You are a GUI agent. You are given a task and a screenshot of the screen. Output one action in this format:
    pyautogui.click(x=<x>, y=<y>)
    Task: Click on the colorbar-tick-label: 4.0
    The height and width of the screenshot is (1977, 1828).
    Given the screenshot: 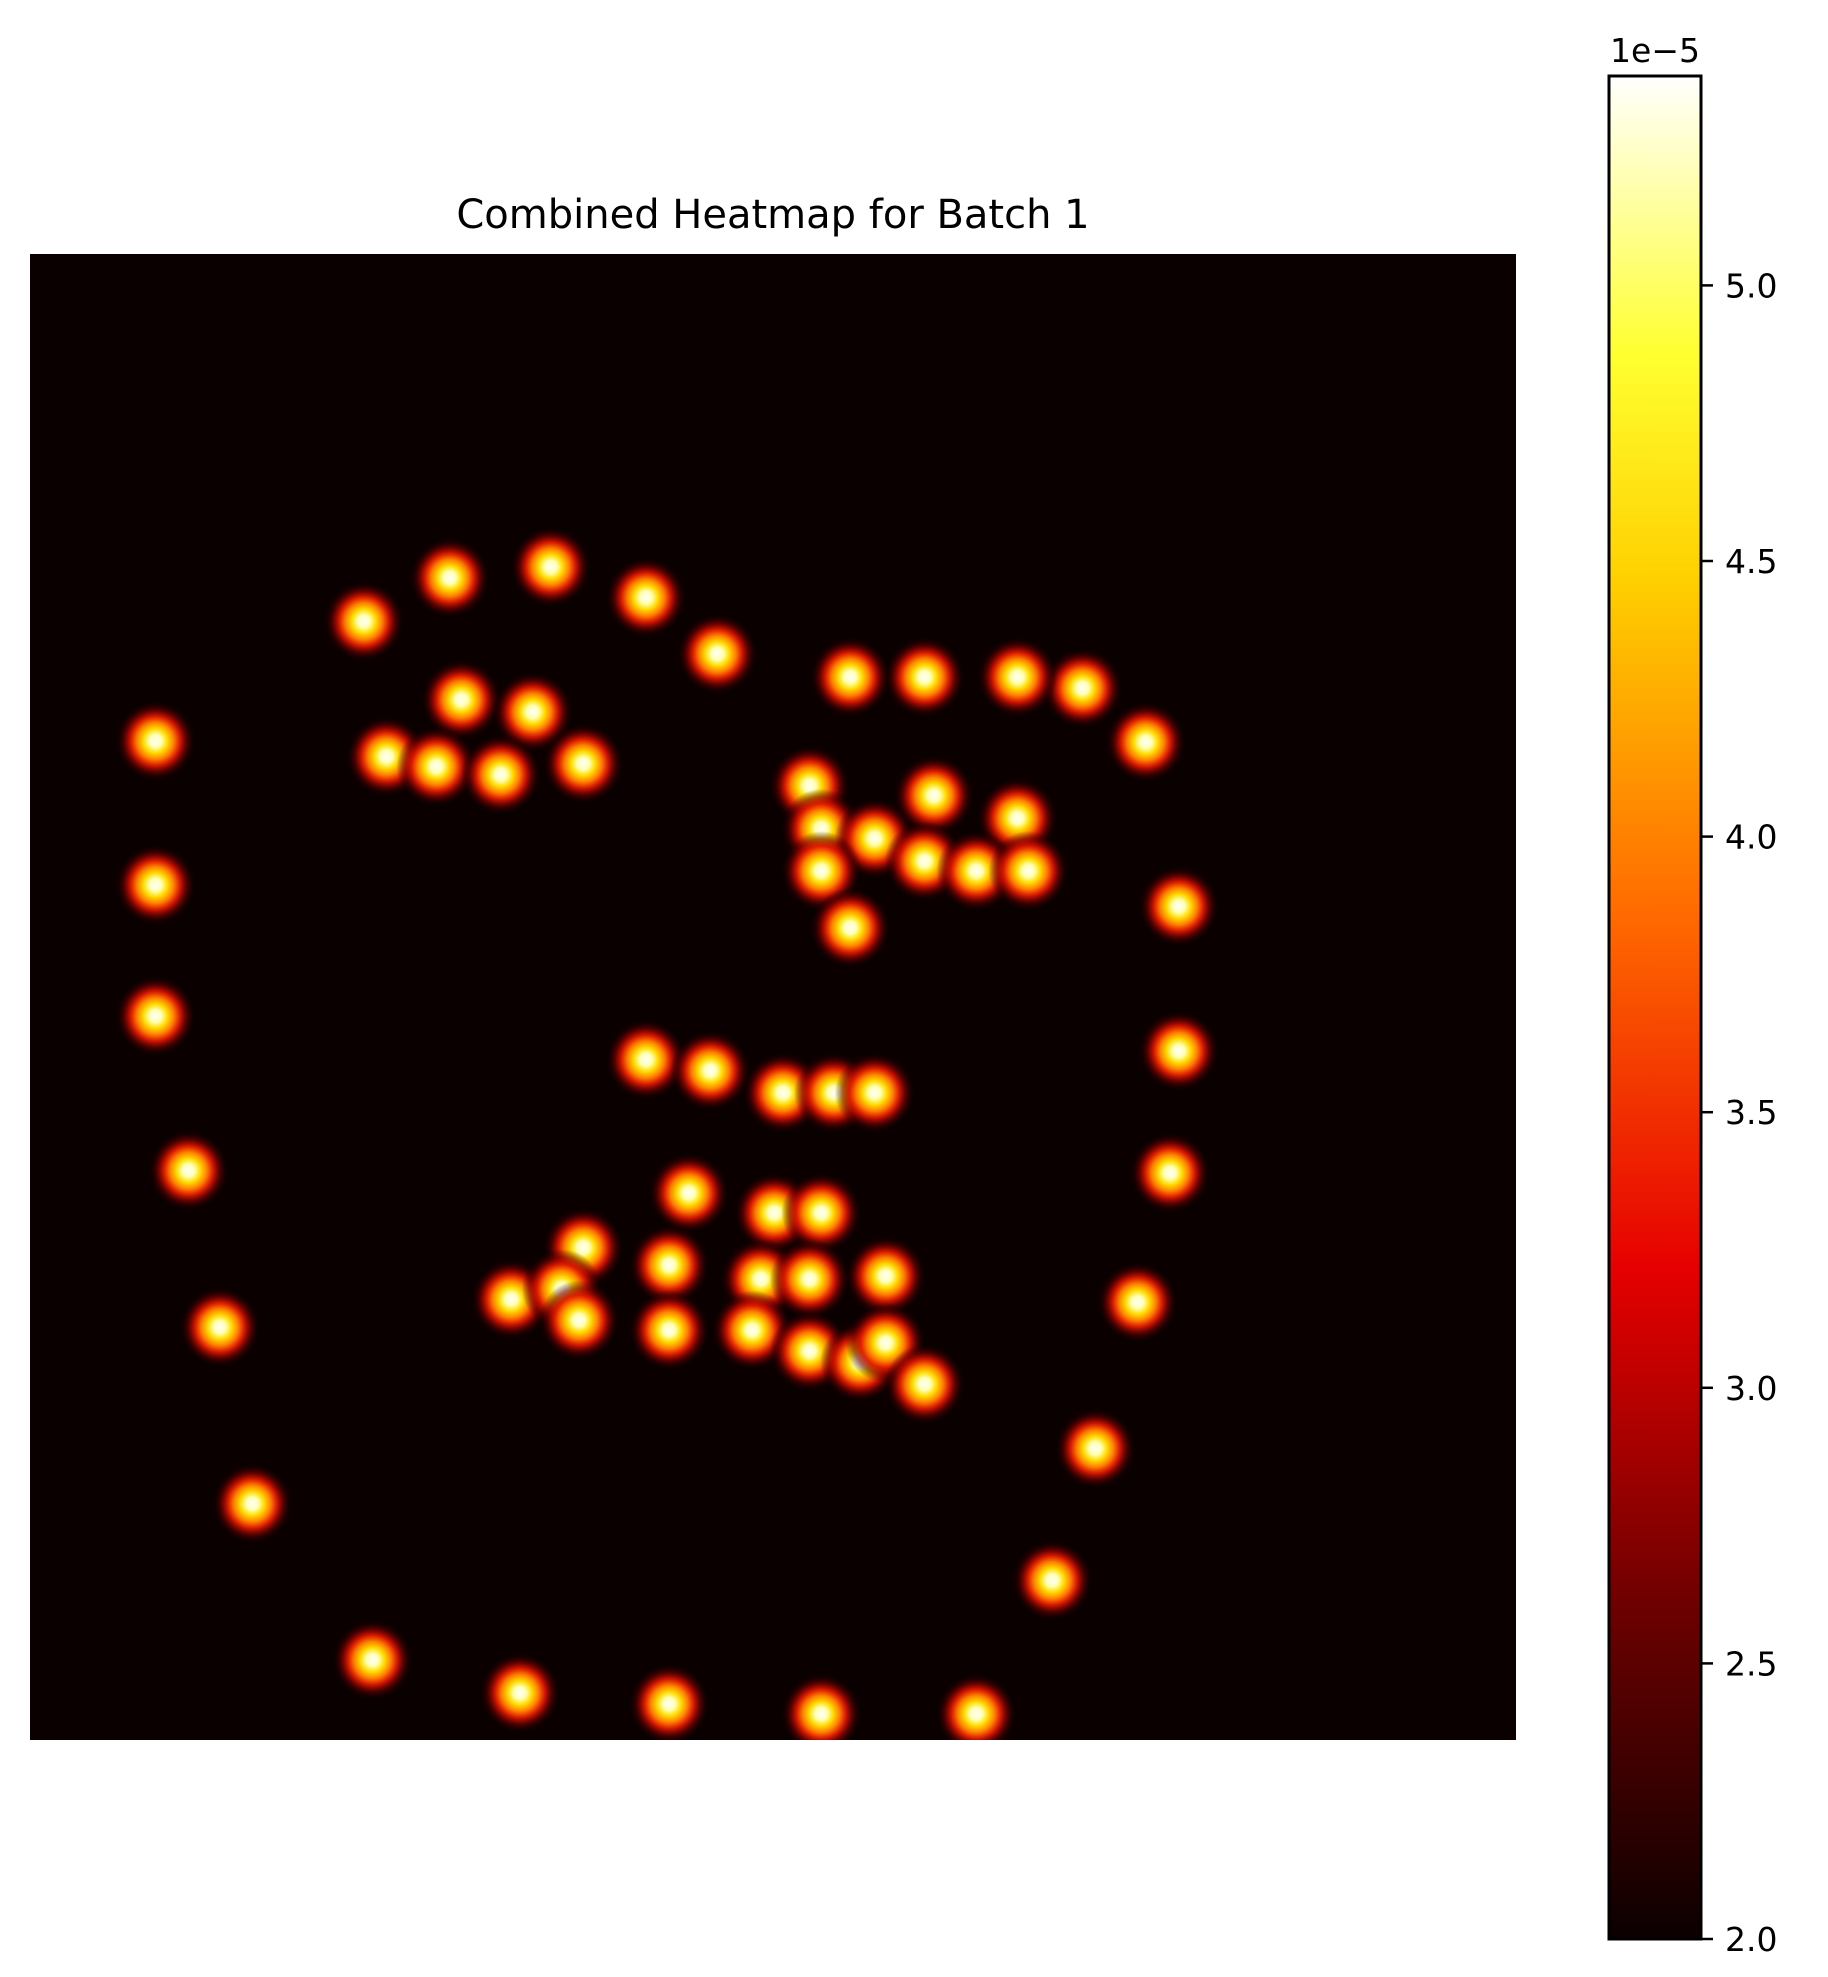 What is the action you would take?
    pyautogui.click(x=1751, y=837)
    